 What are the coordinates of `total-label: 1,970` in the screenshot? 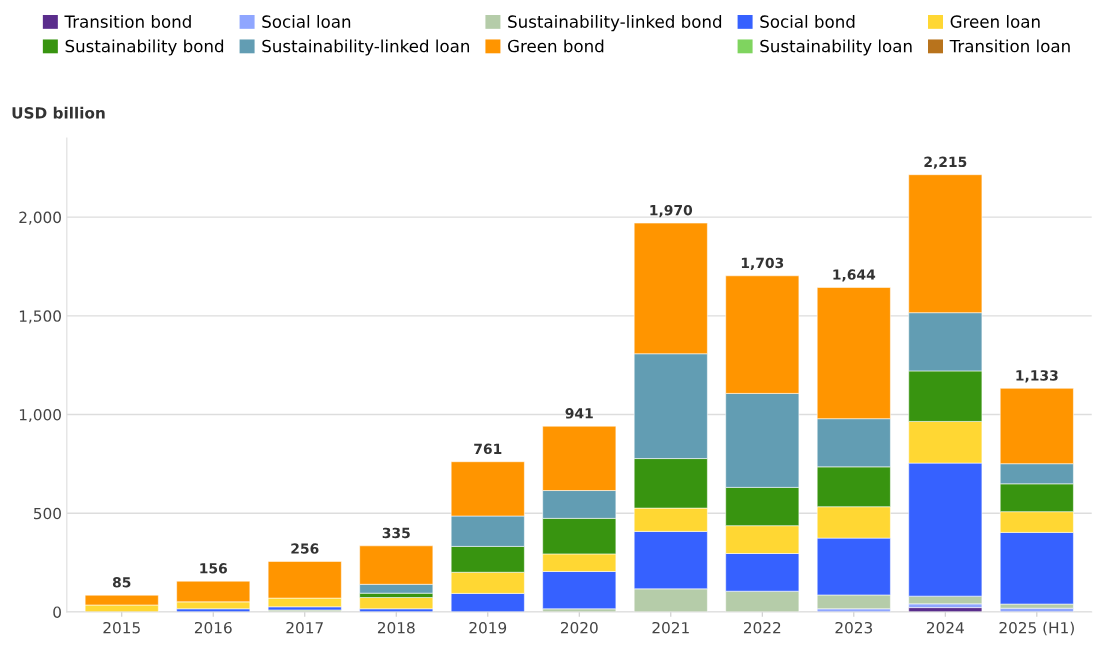 It's located at (671, 211).